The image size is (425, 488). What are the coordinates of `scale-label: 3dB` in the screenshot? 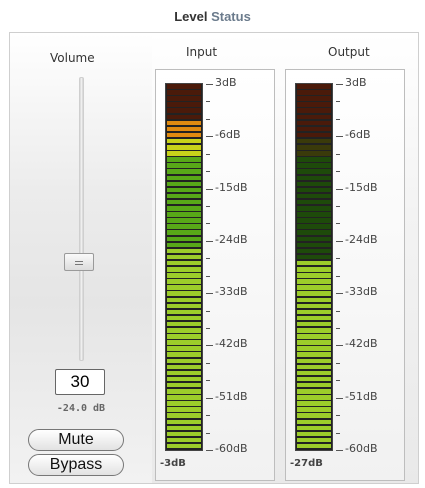 It's located at (226, 82).